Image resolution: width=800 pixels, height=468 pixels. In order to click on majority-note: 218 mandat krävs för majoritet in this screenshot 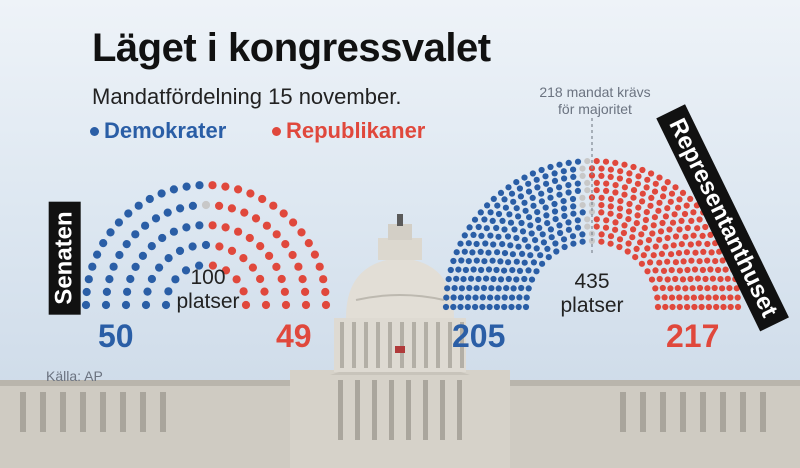, I will do `click(595, 101)`.